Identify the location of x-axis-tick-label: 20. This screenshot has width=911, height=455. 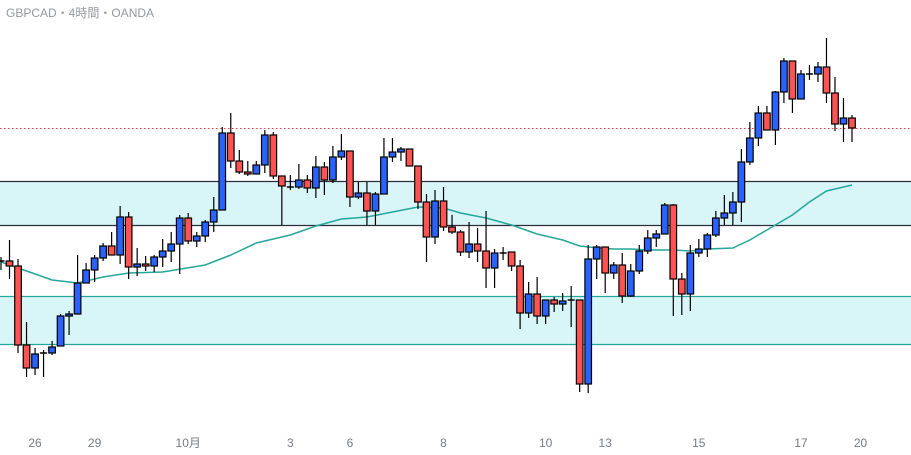
(861, 443).